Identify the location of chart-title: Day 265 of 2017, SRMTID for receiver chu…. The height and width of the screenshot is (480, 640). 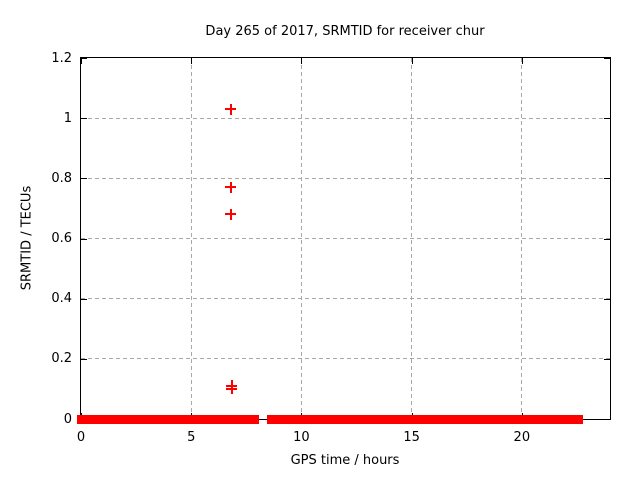
(345, 31).